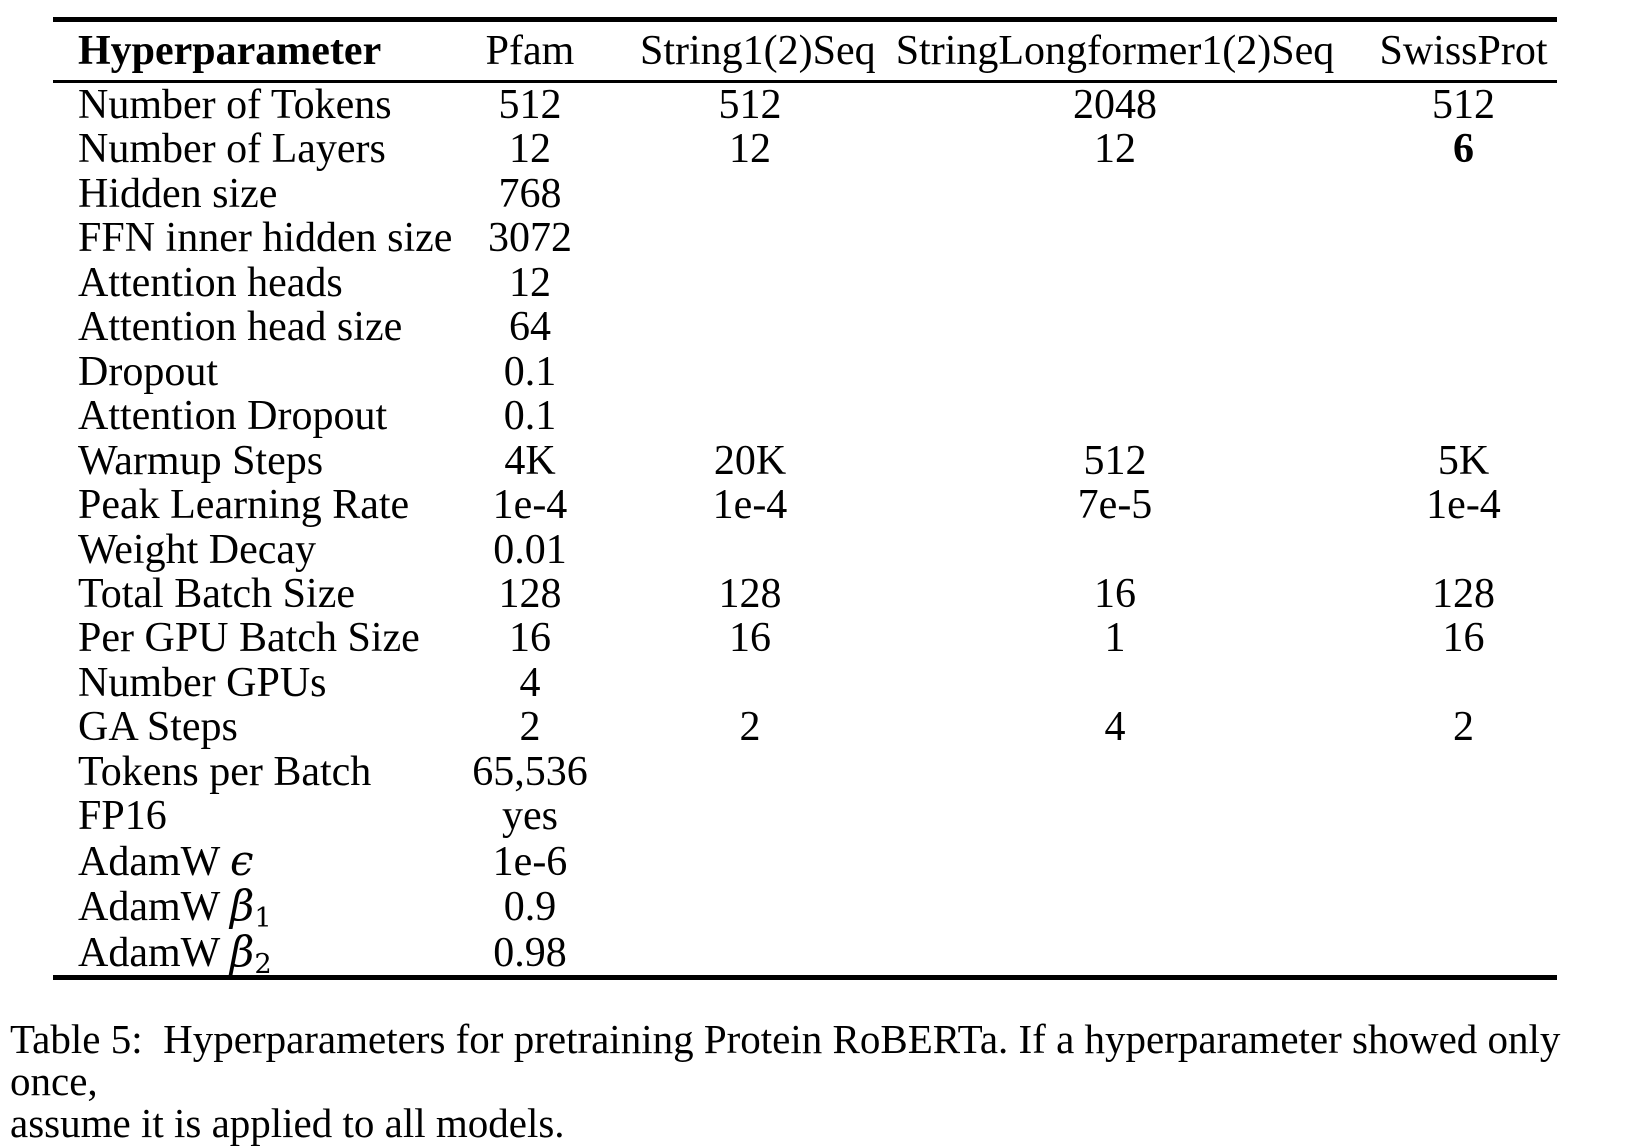 Image resolution: width=1627 pixels, height=1146 pixels. I want to click on row-label: Attention head size, so click(240, 327).